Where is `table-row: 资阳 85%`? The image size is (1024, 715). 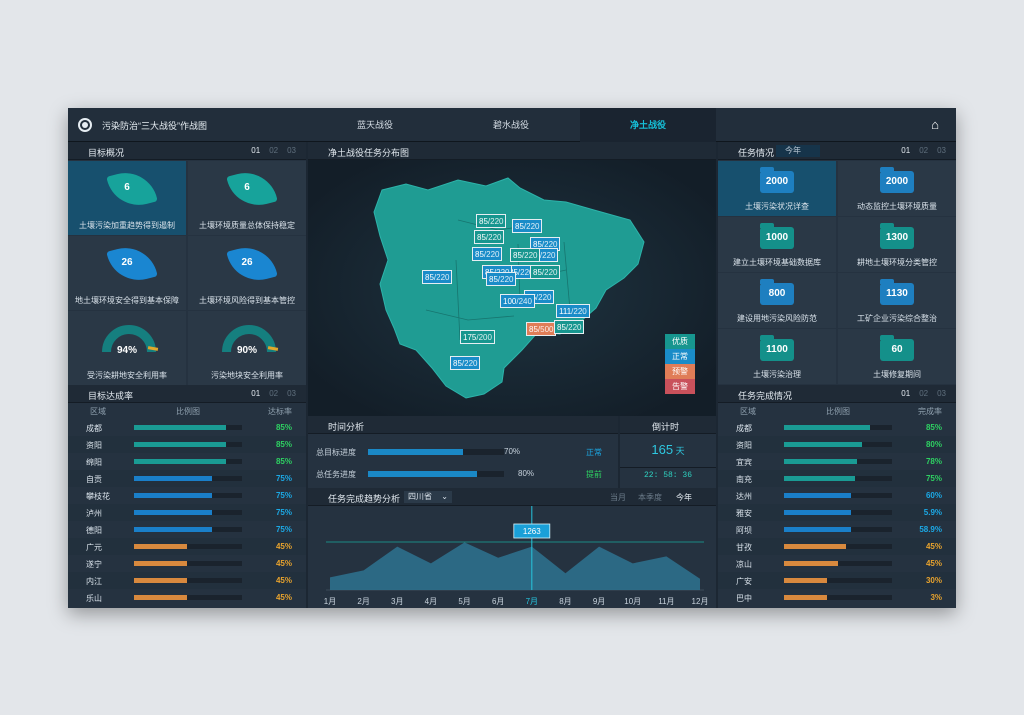 table-row: 资阳 85% is located at coordinates (187, 444).